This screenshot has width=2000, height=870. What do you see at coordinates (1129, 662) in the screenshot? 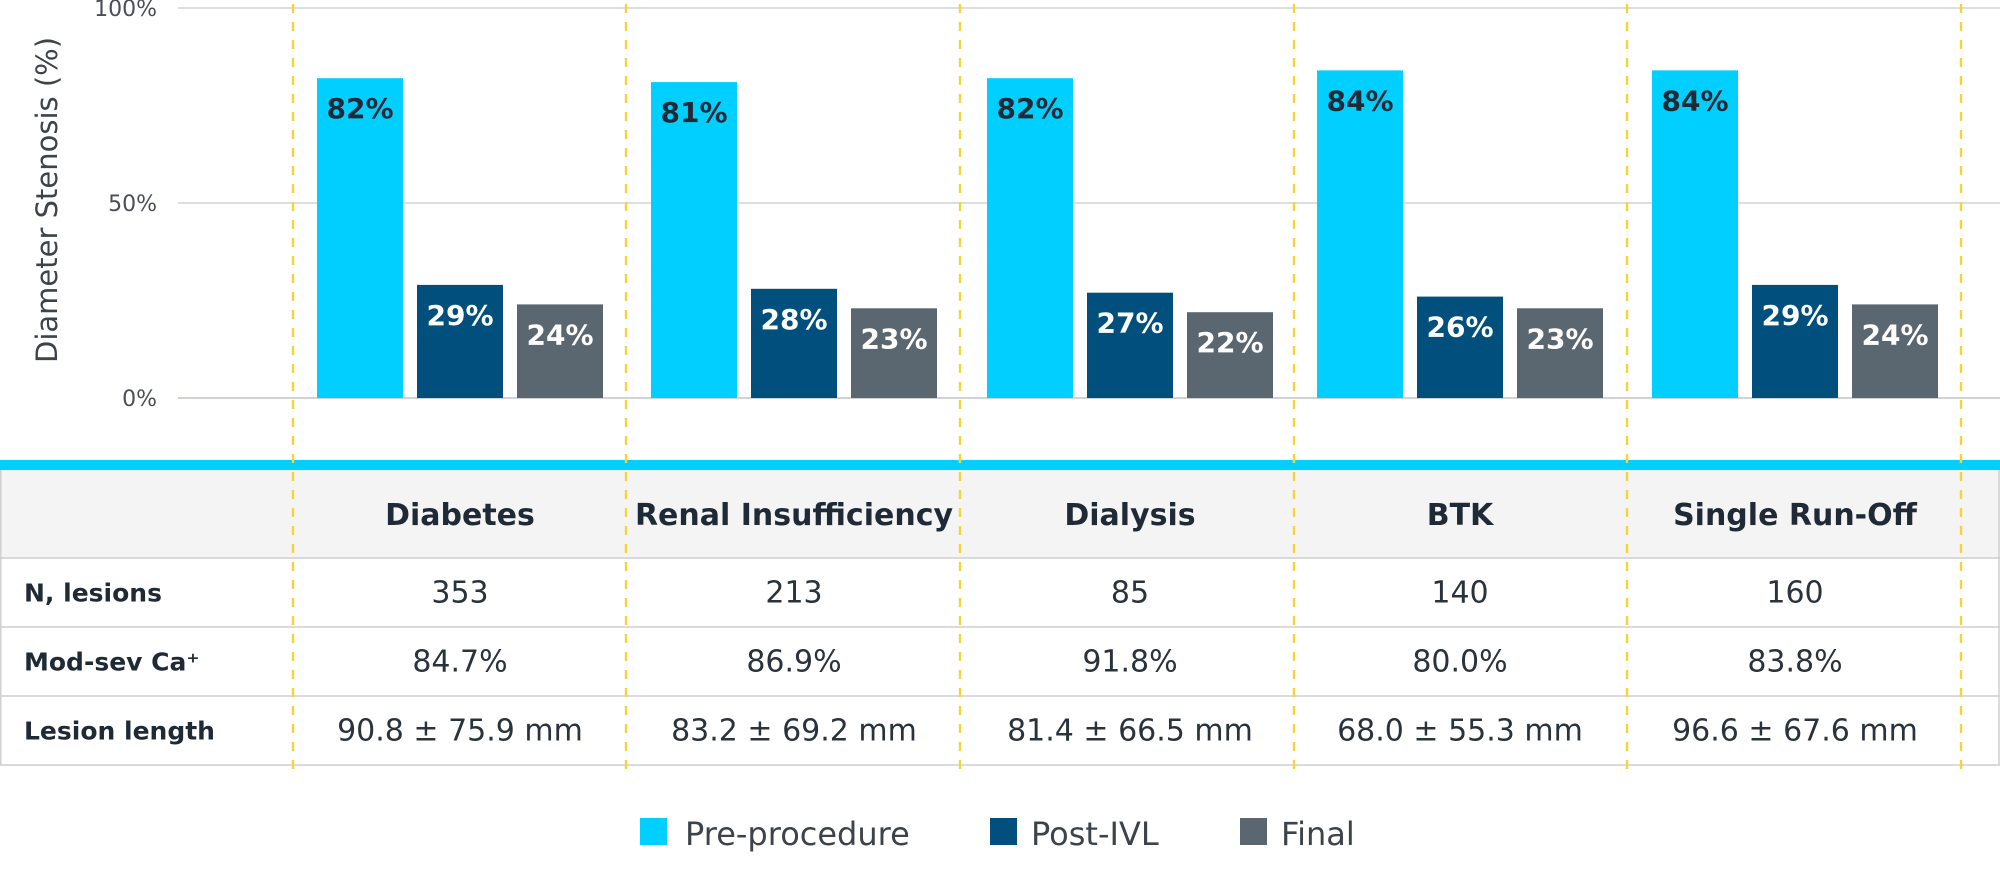
I see `table-cell: 91.8%` at bounding box center [1129, 662].